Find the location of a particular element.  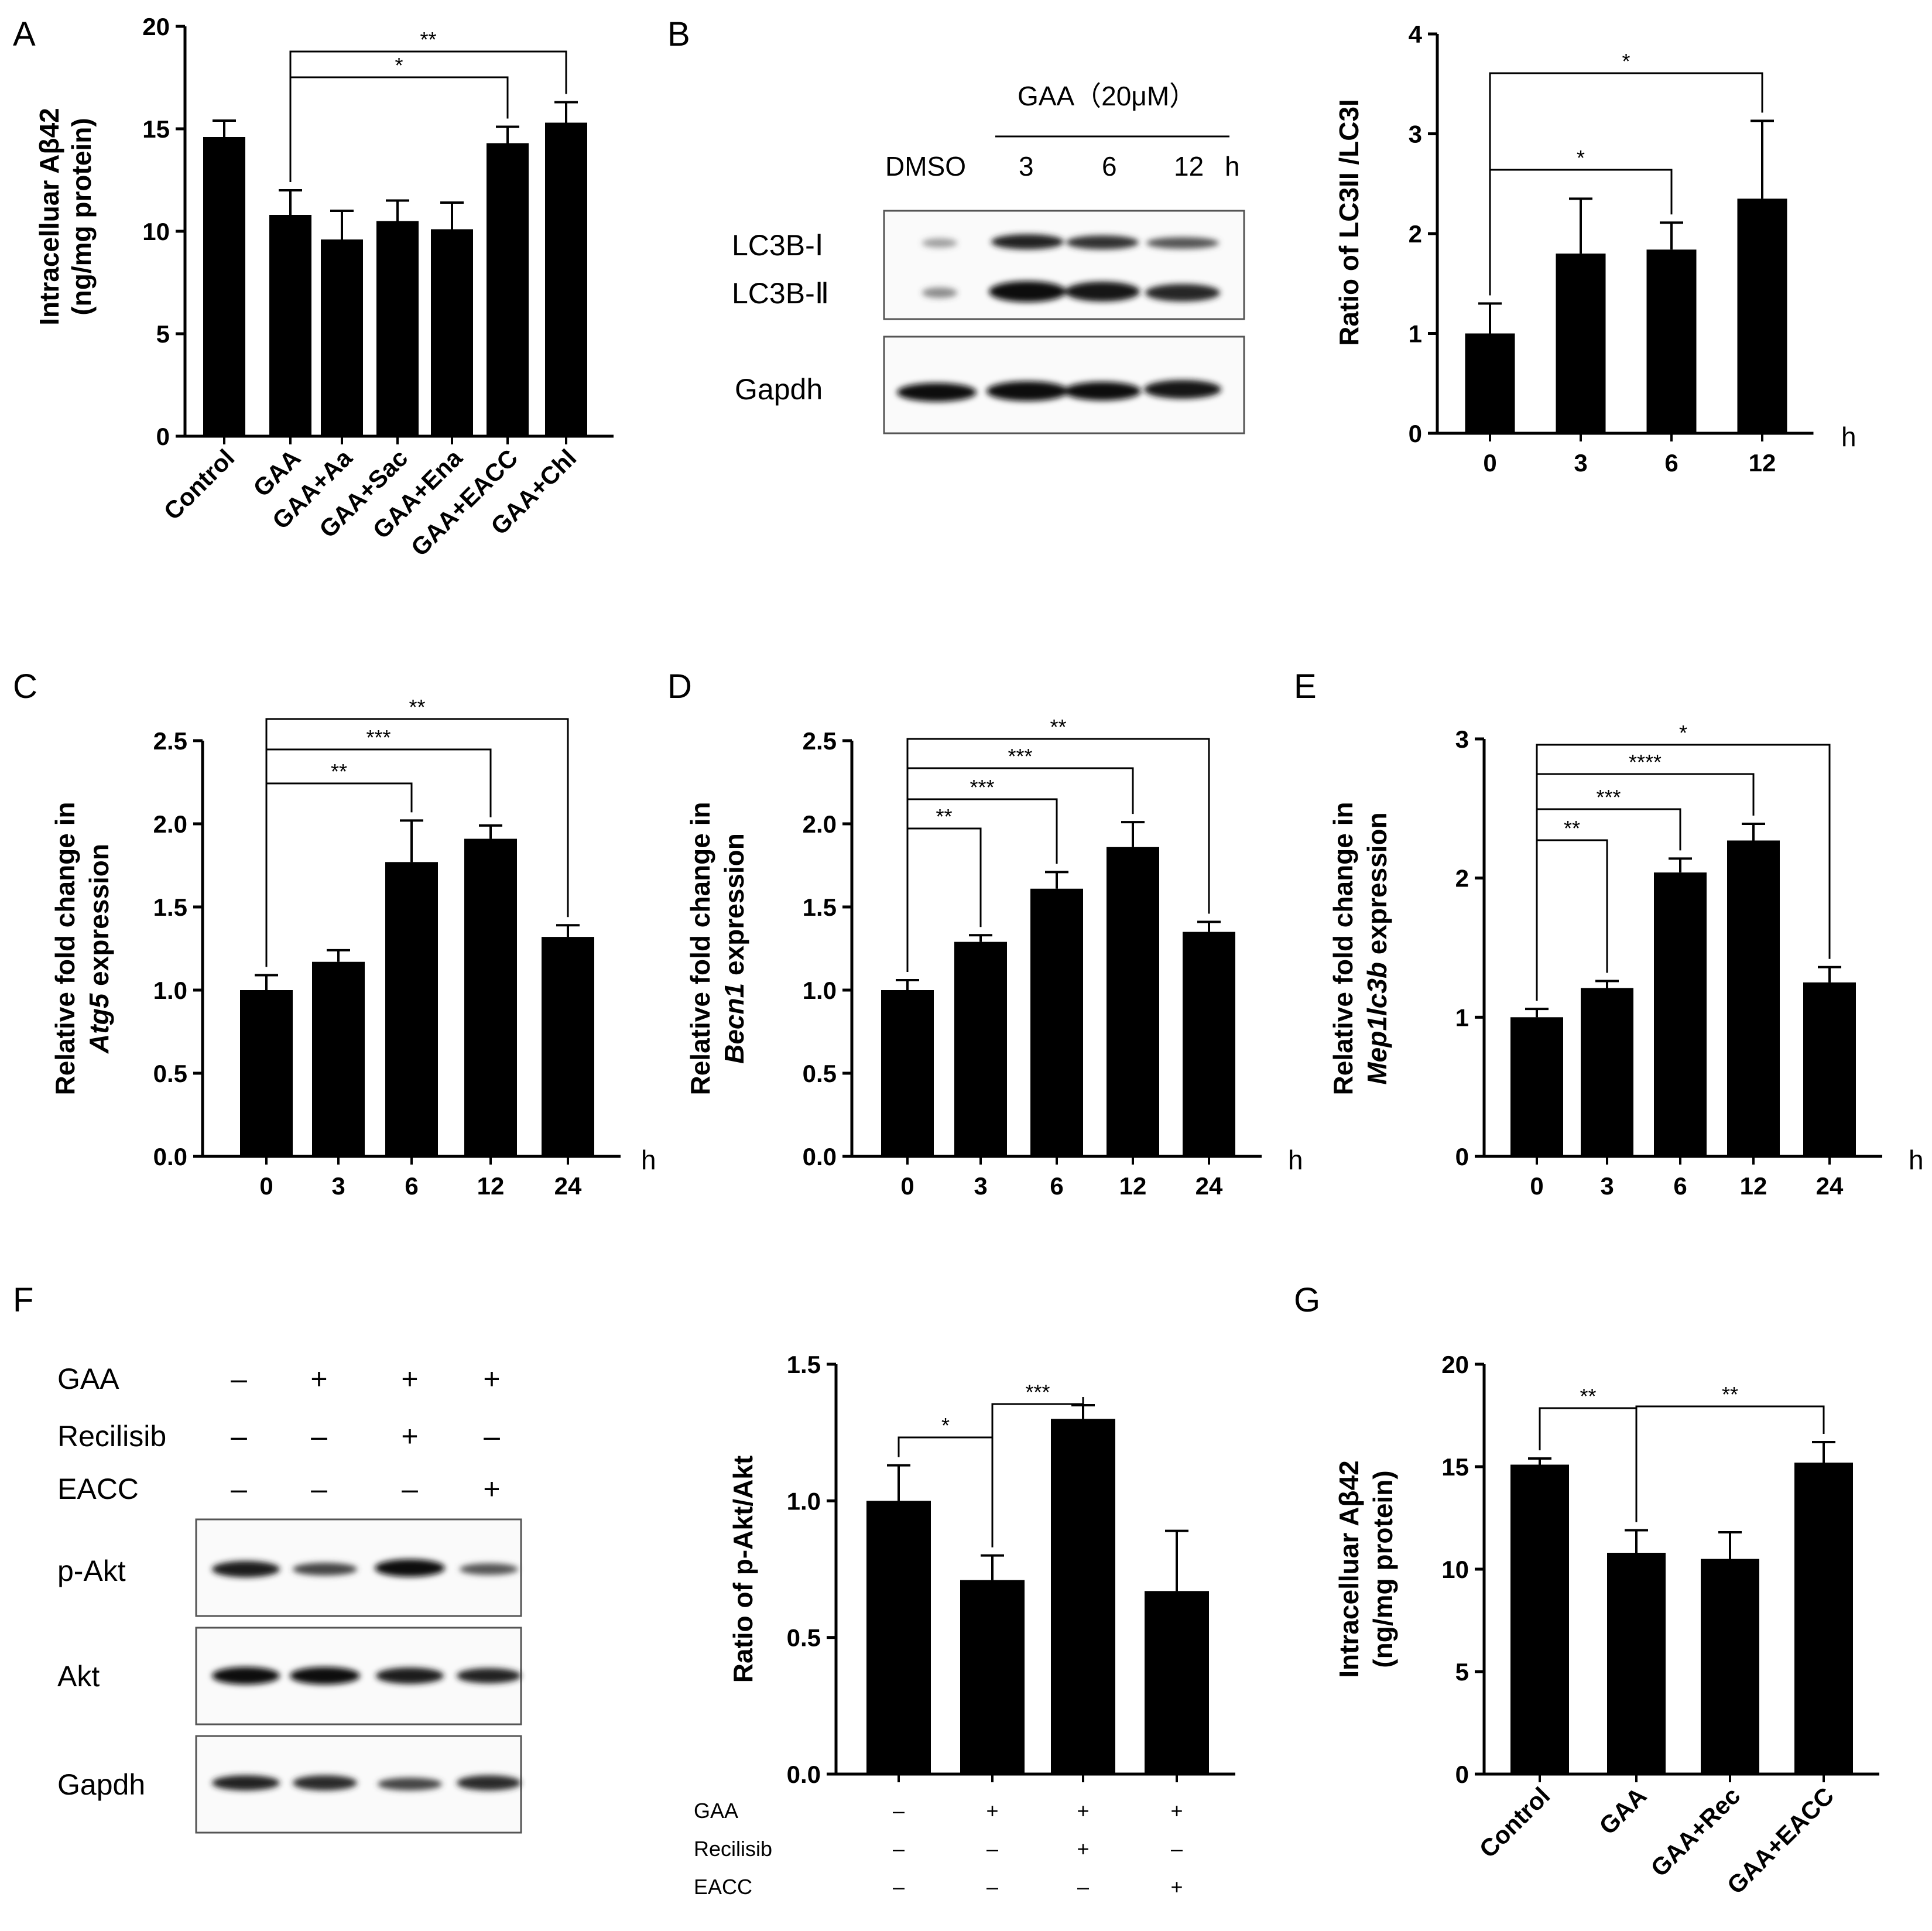

y-axis-label-c-0: Relative fold change in is located at coordinates (65, 948).